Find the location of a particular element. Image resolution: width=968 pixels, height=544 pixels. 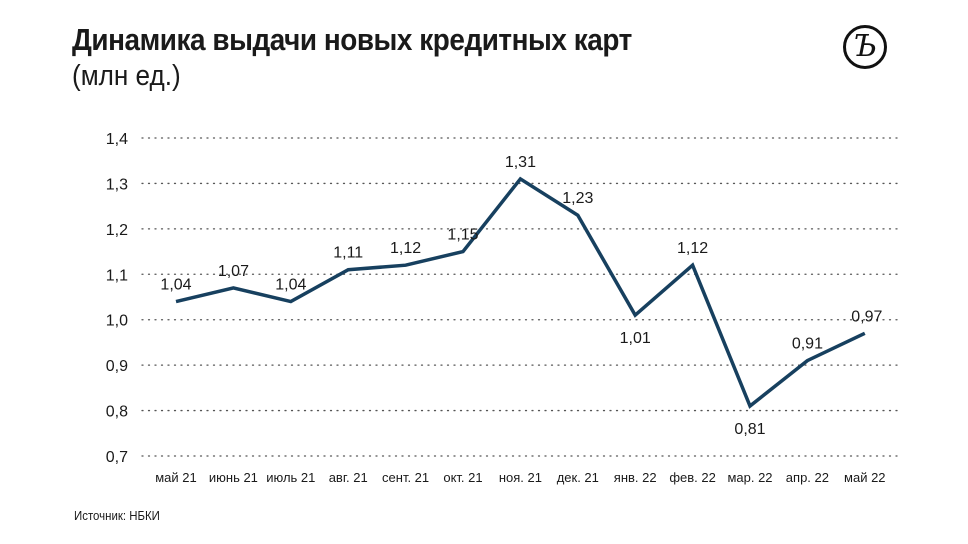

x-tick-label: ноя. 21 is located at coordinates (520, 477).